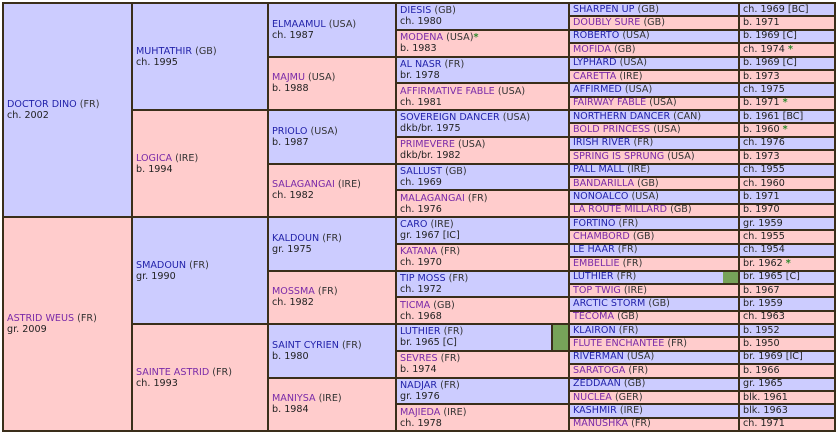  What do you see at coordinates (303, 185) in the screenshot?
I see `horse-link: SALAGANGAI` at bounding box center [303, 185].